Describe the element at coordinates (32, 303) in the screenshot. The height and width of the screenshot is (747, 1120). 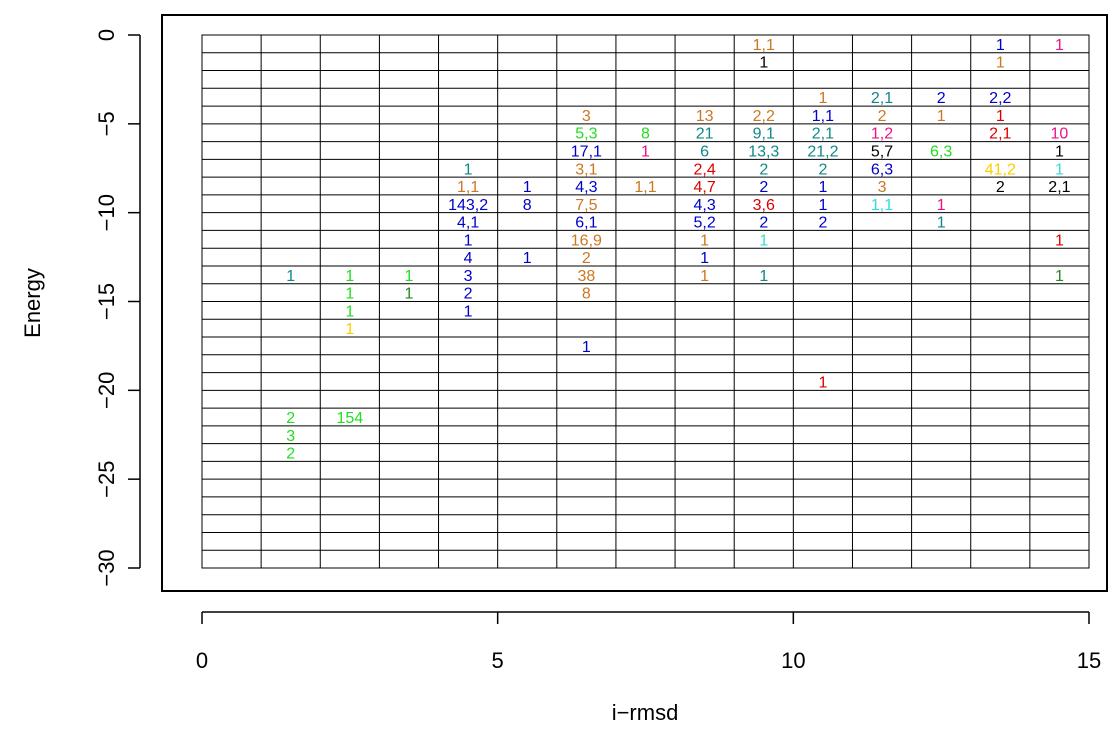
I see `y-axis-label: Energy` at that location.